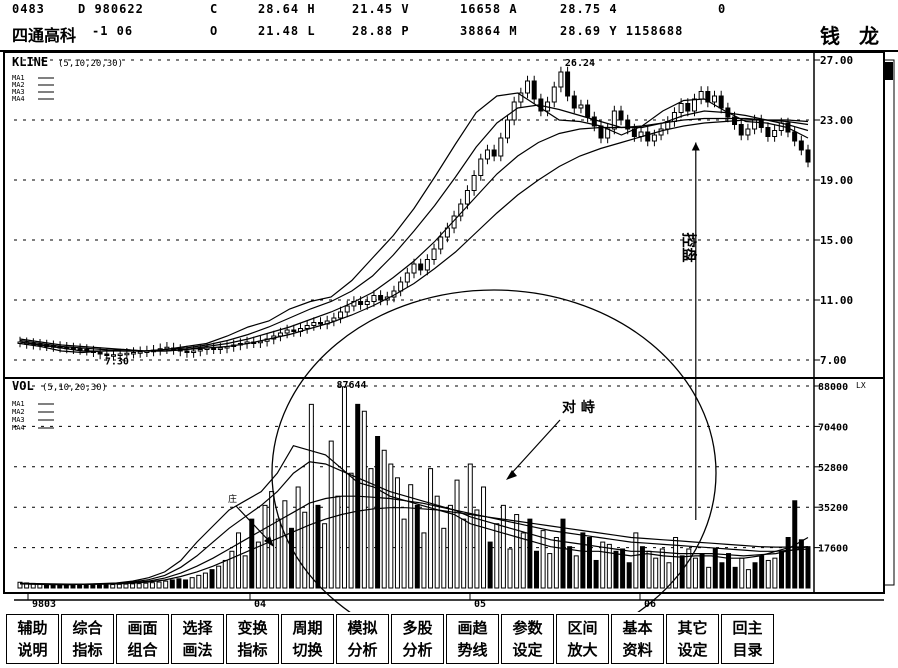 Image resolution: width=898 pixels, height=668 pixels. I want to click on fkey-button-7: 模拟 分析, so click(362, 639).